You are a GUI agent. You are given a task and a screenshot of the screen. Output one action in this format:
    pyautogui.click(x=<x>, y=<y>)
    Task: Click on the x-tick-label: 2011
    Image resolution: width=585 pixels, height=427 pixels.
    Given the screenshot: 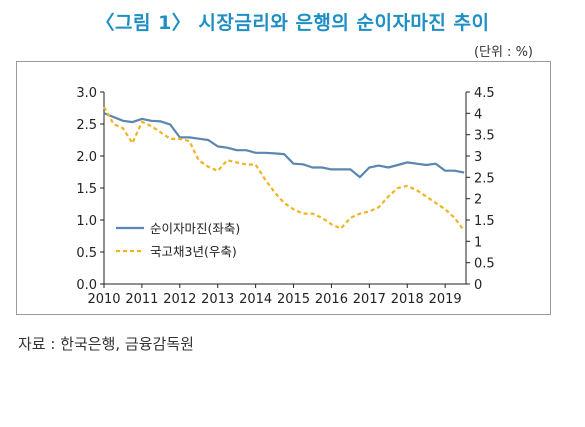 What is the action you would take?
    pyautogui.click(x=141, y=299)
    